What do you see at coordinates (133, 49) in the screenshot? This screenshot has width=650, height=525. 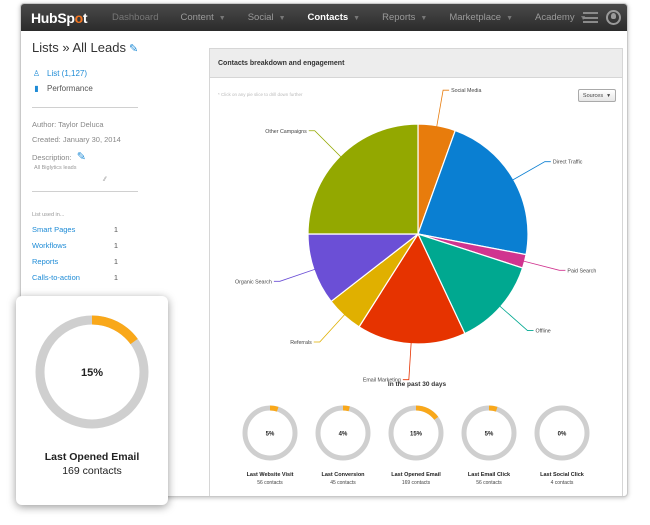 I see `edit-pencil-icon: ✎` at bounding box center [133, 49].